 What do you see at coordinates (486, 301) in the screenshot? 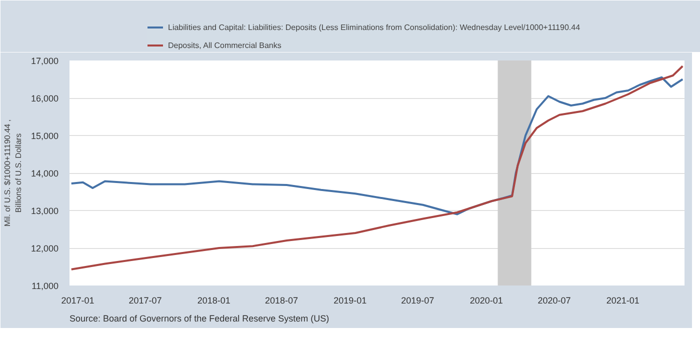
I see `x-tick-label: 2020-01` at bounding box center [486, 301].